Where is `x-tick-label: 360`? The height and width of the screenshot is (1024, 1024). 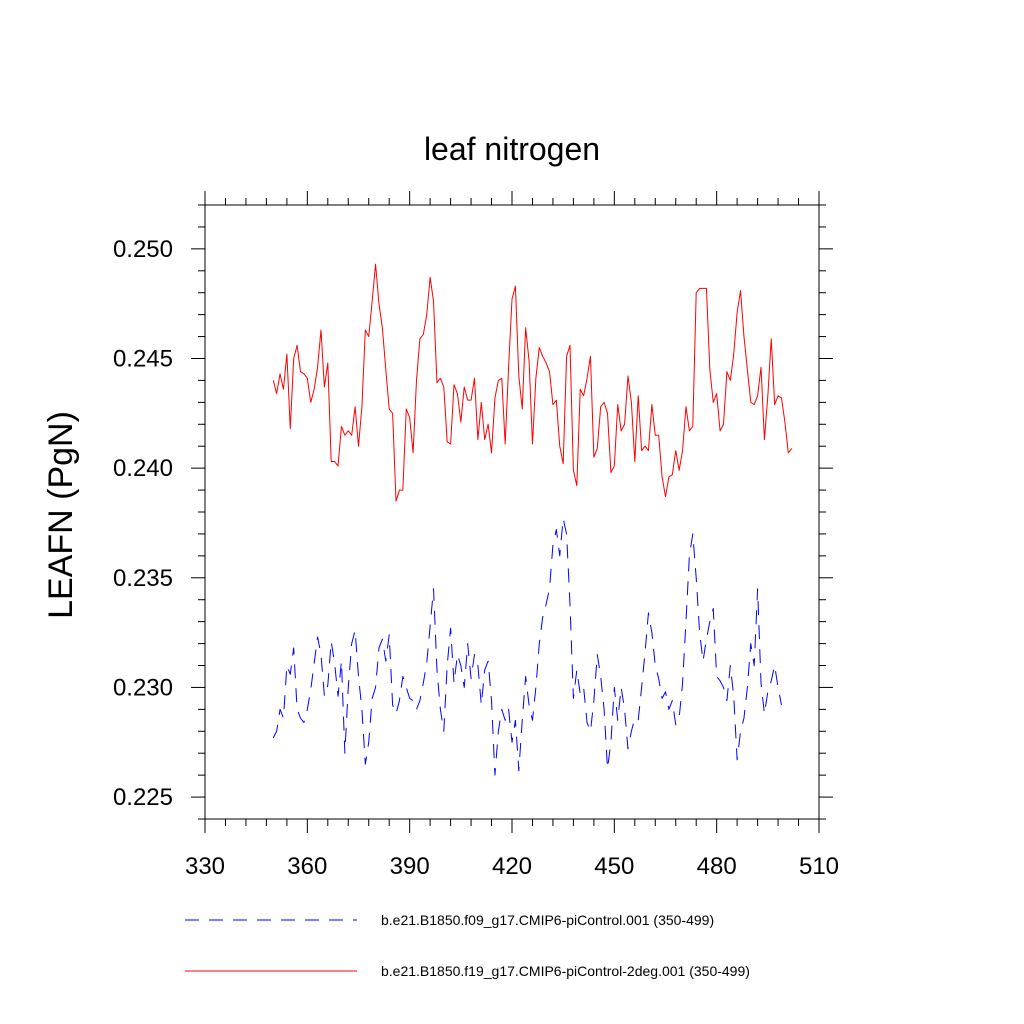 x-tick-label: 360 is located at coordinates (307, 866).